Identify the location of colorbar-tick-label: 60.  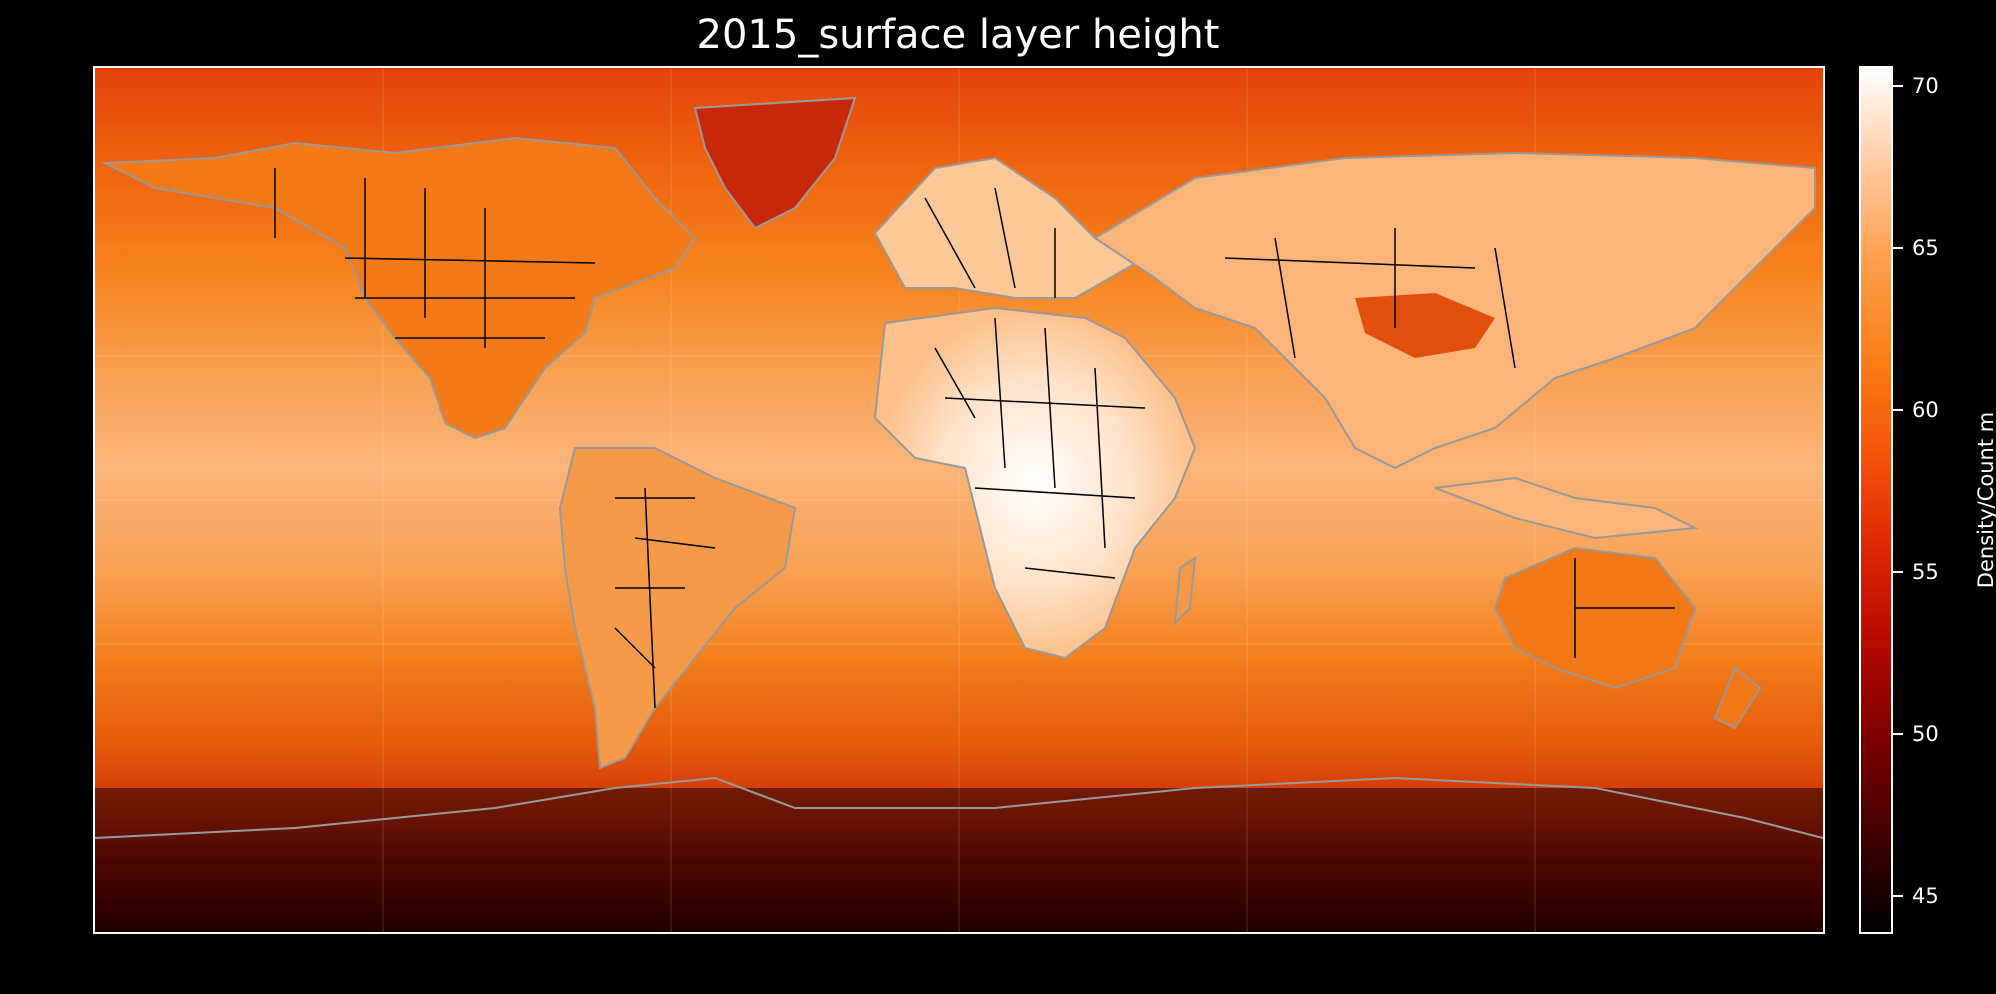
(1925, 410).